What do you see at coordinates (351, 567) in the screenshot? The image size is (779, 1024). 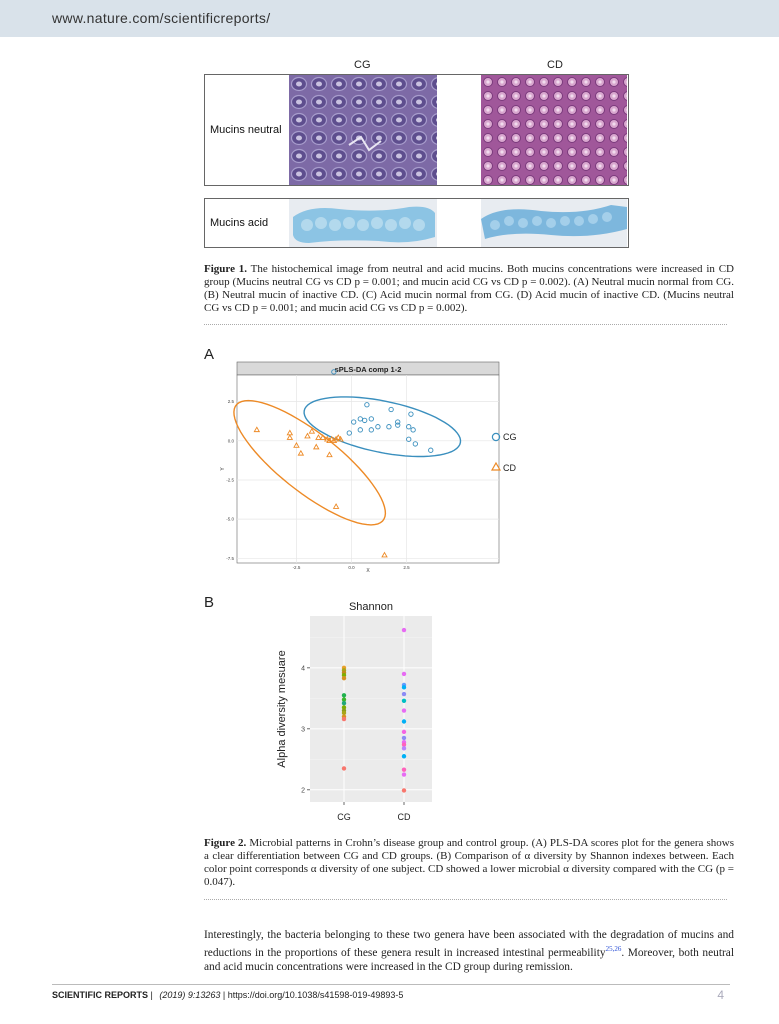 I see `plsda-x-tick-label: 0.0` at bounding box center [351, 567].